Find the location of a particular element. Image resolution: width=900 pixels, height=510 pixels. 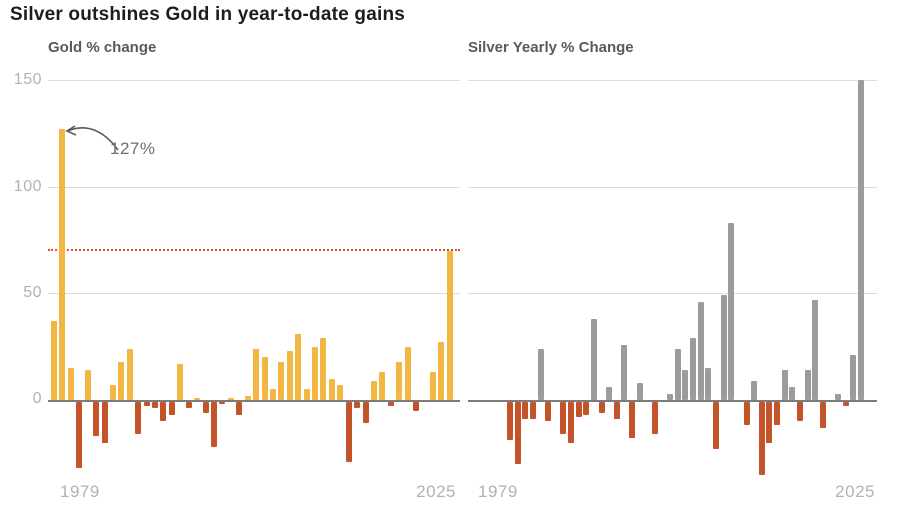

y-tick-label-0: 0 is located at coordinates (37, 398).